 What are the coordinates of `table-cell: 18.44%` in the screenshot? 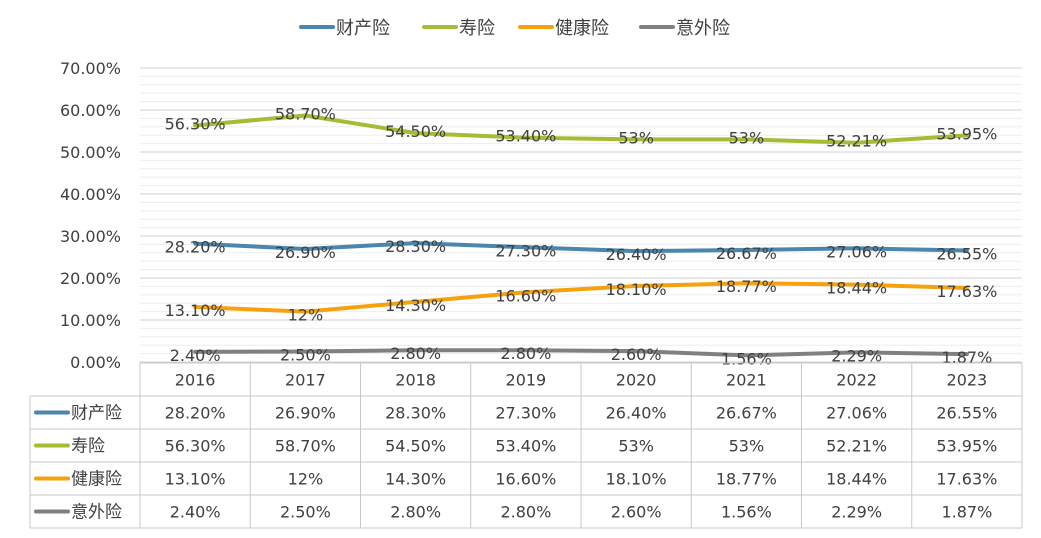 It's located at (856, 479).